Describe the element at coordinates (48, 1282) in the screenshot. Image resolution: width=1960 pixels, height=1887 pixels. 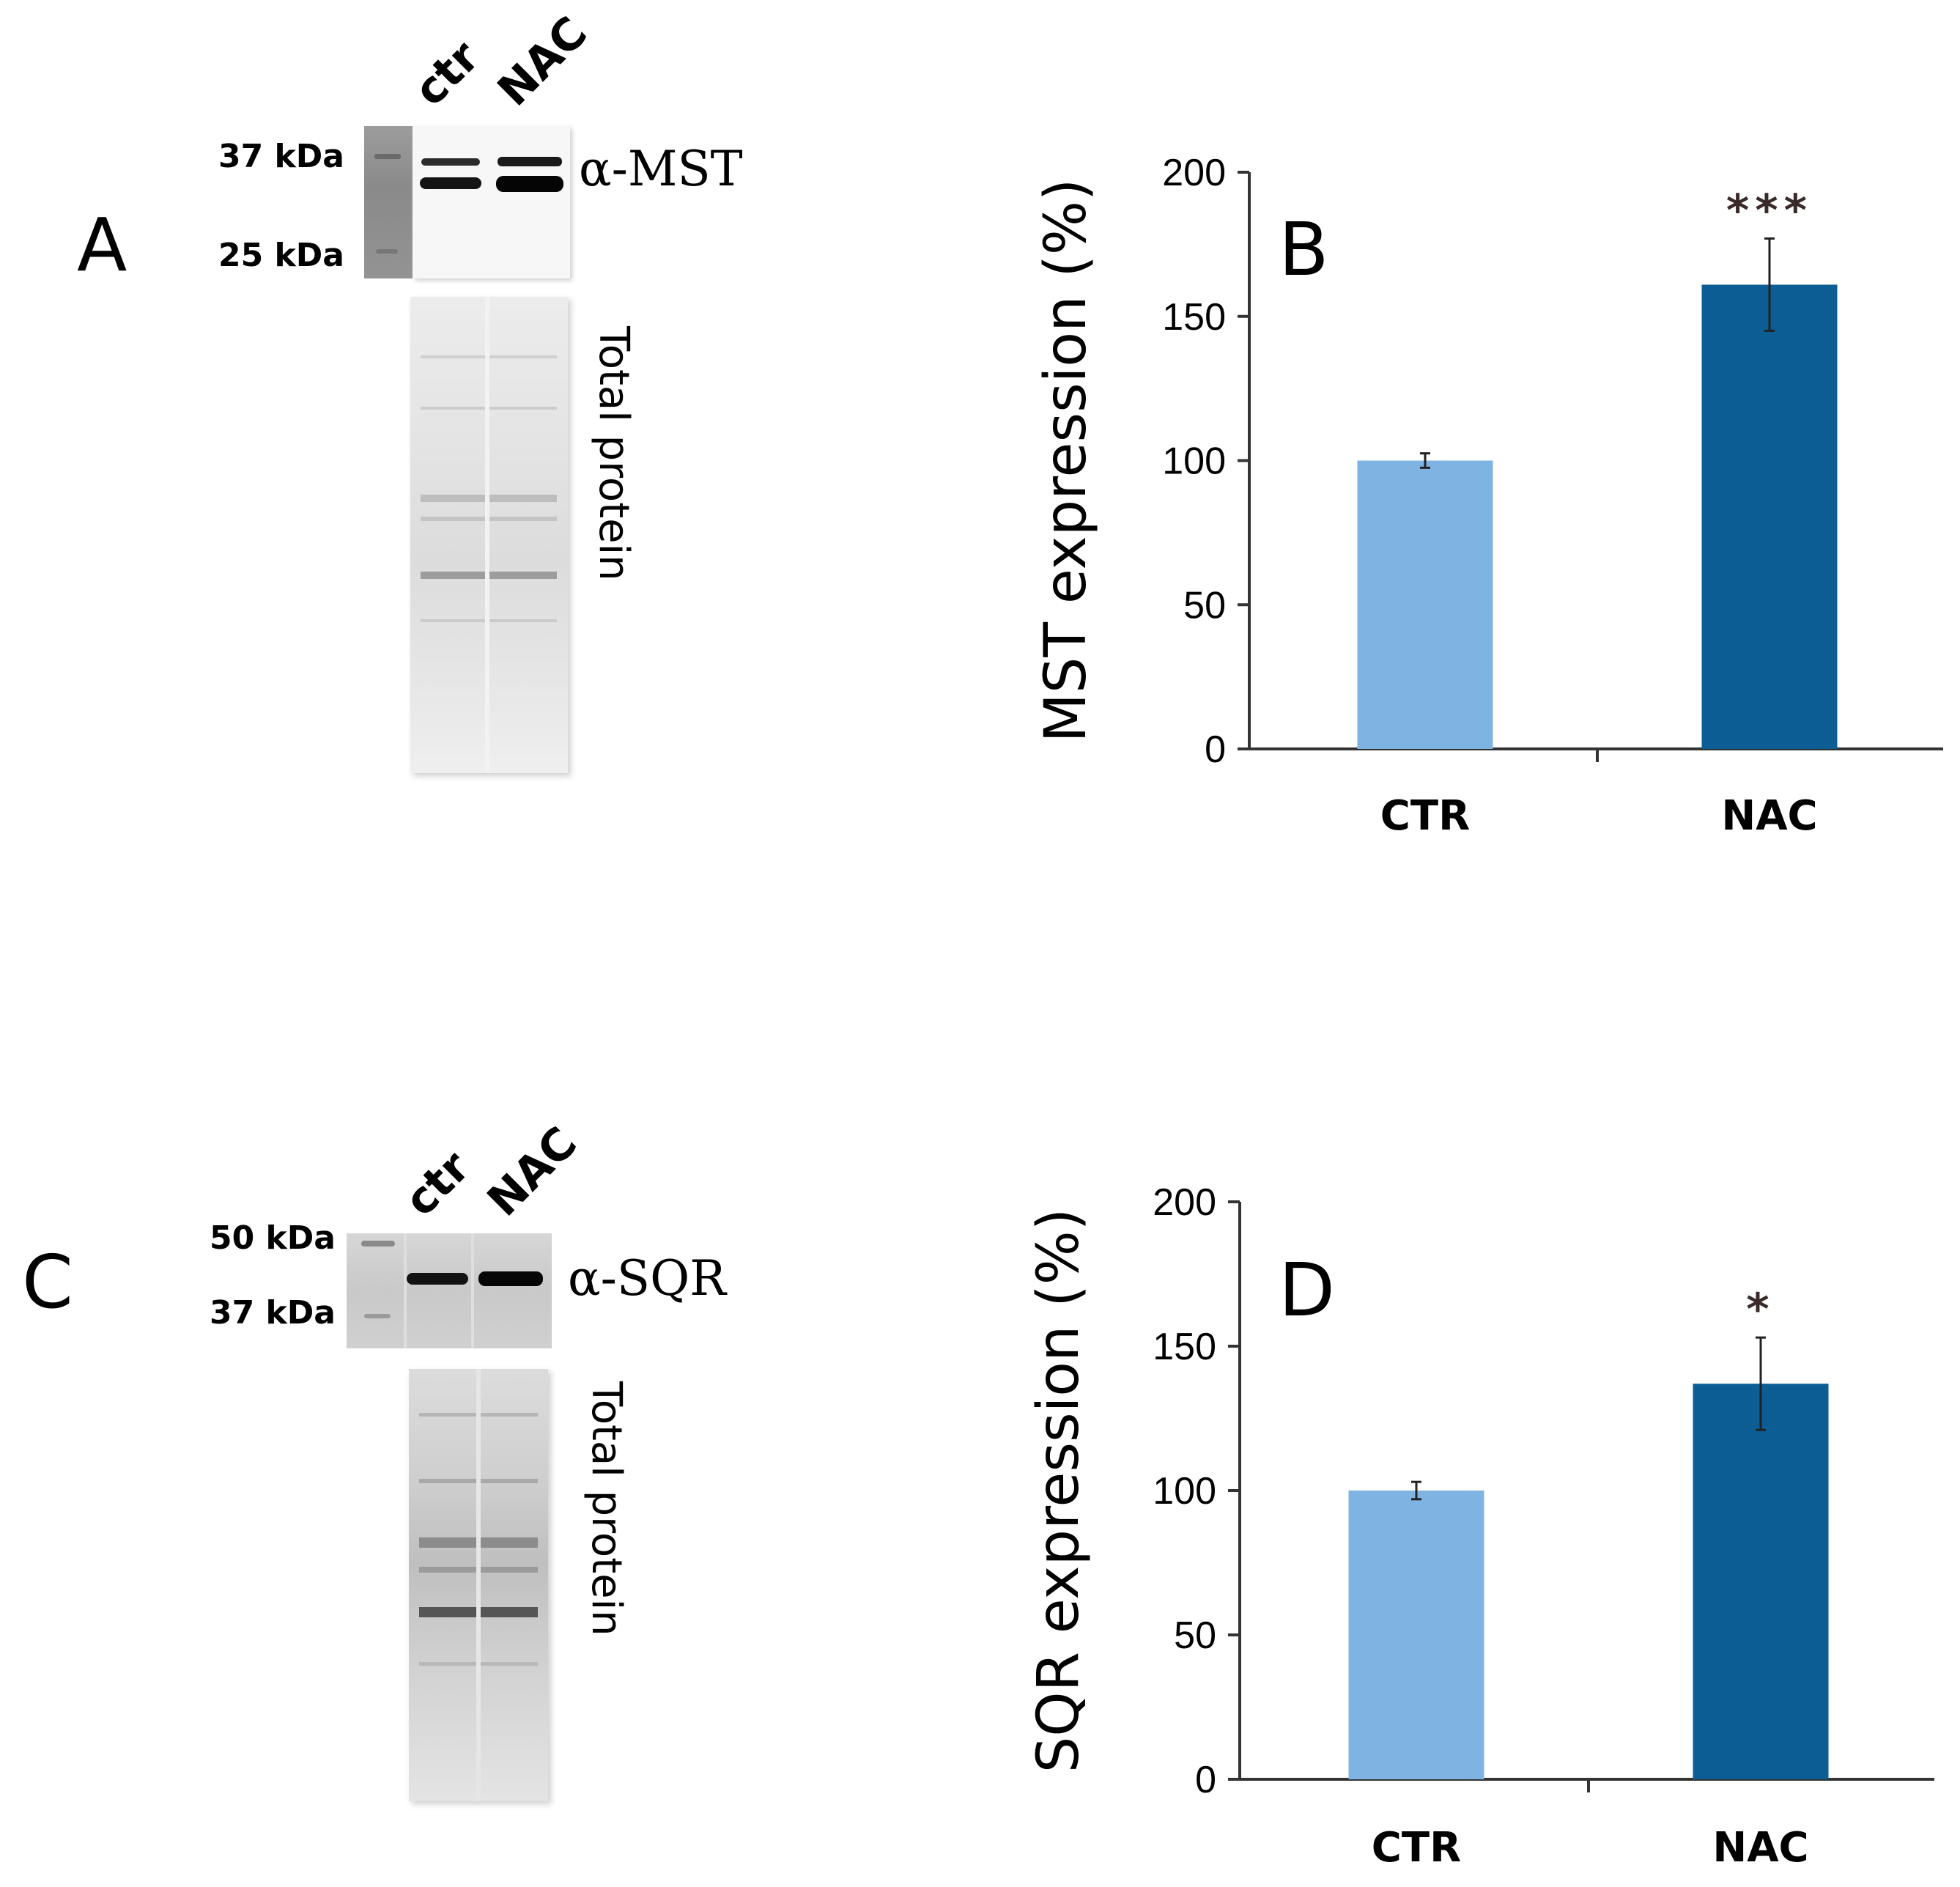
I see `panel-letter-c: C` at that location.